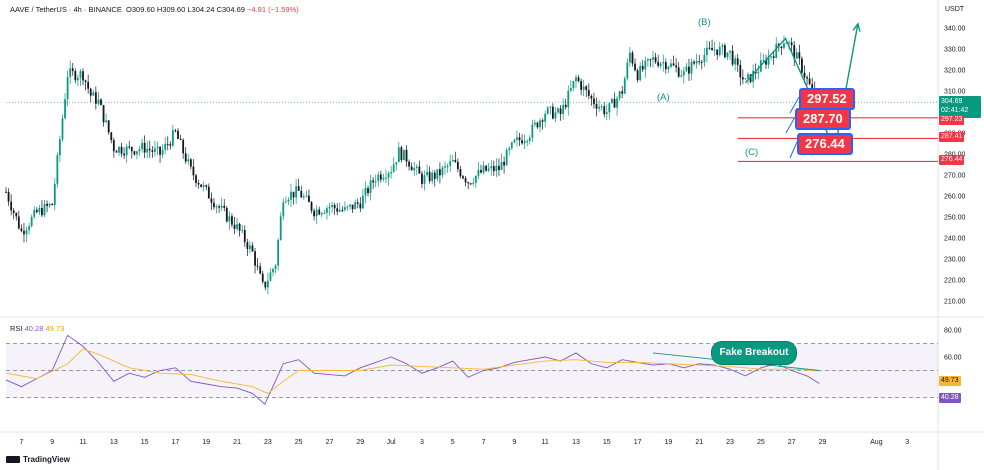  Describe the element at coordinates (66, 9) in the screenshot. I see `symbol-name: AAVE / TetherUS · 4h · BINANCE` at that location.